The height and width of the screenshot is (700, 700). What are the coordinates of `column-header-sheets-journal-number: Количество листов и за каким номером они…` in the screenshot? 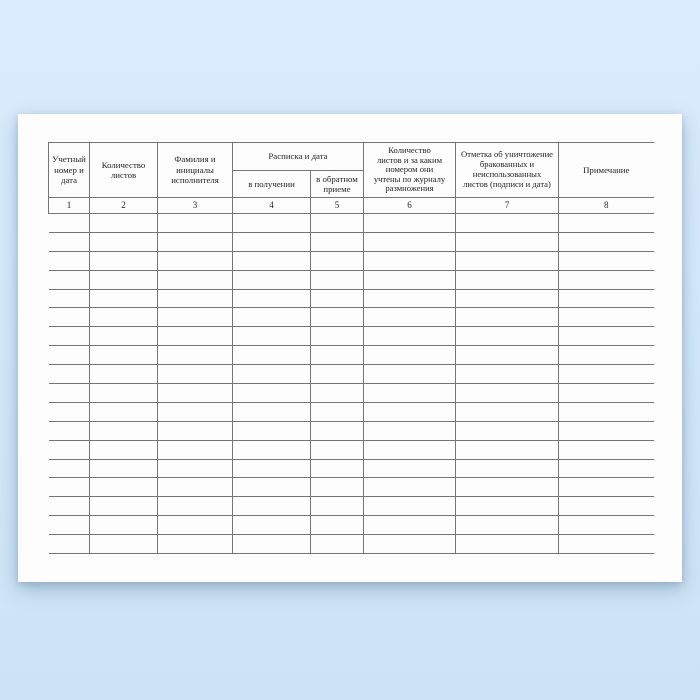 It's located at (409, 170).